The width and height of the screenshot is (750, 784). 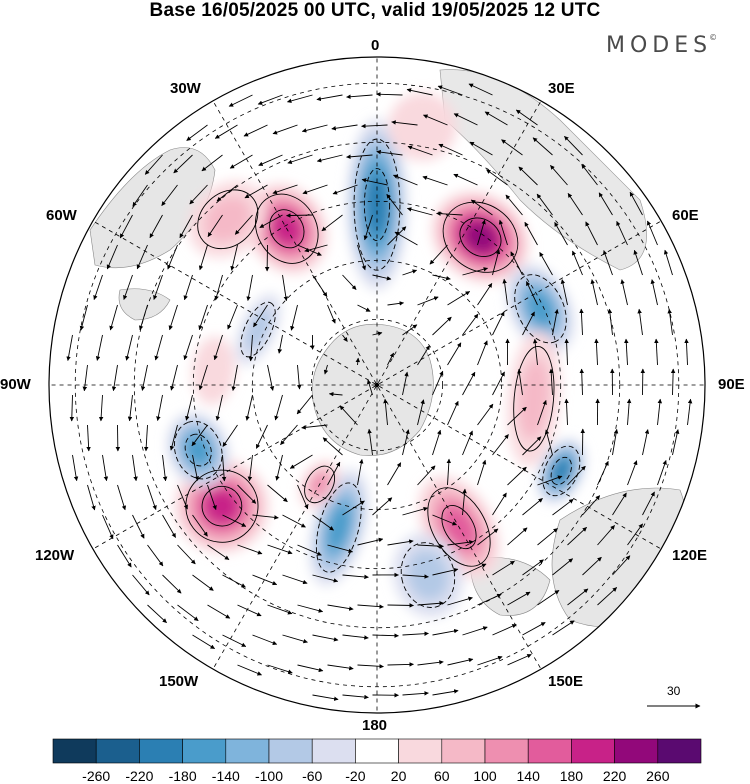 I want to click on lon-label-60e: 60E, so click(x=685, y=216).